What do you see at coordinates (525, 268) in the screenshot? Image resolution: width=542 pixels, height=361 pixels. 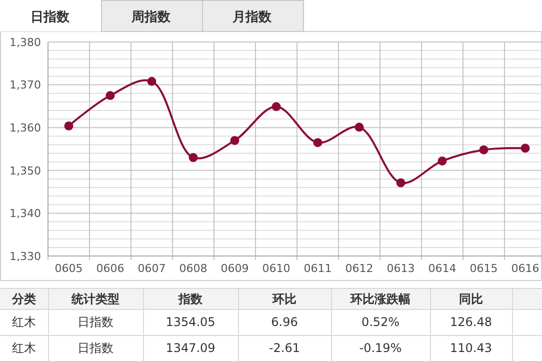 I see `x-tick-label: 0616` at bounding box center [525, 268].